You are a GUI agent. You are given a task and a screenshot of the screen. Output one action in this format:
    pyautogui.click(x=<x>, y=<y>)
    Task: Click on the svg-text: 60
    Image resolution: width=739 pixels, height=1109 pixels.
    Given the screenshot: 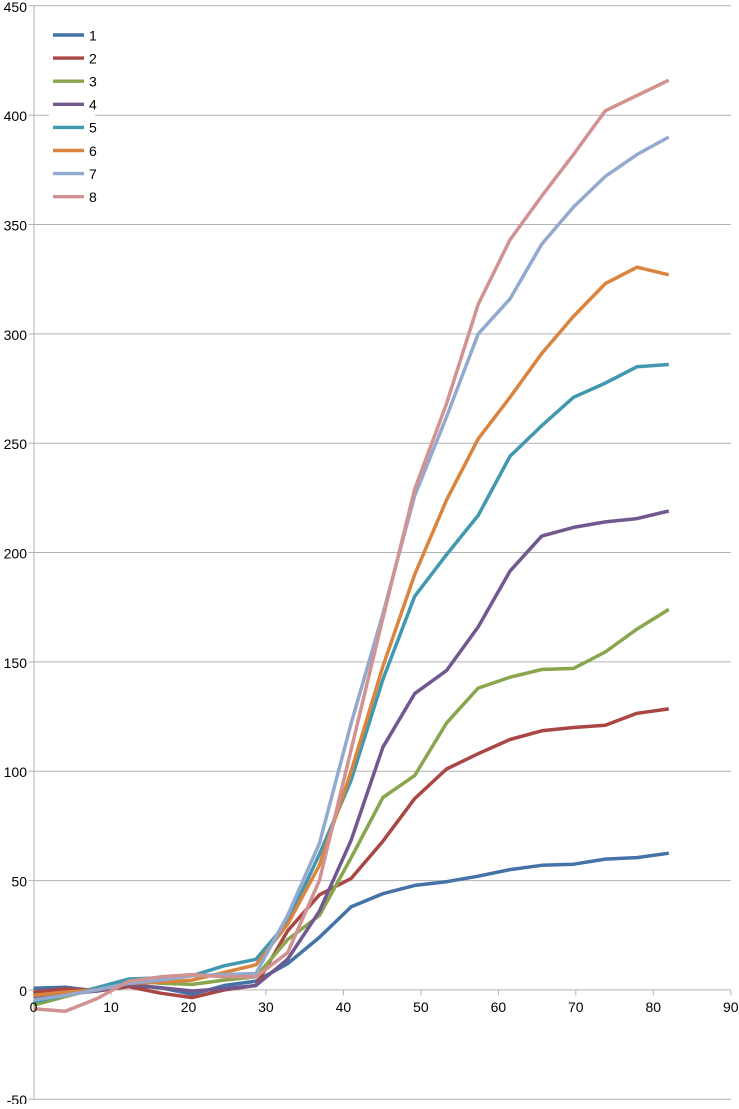 What is the action you would take?
    pyautogui.click(x=499, y=1007)
    